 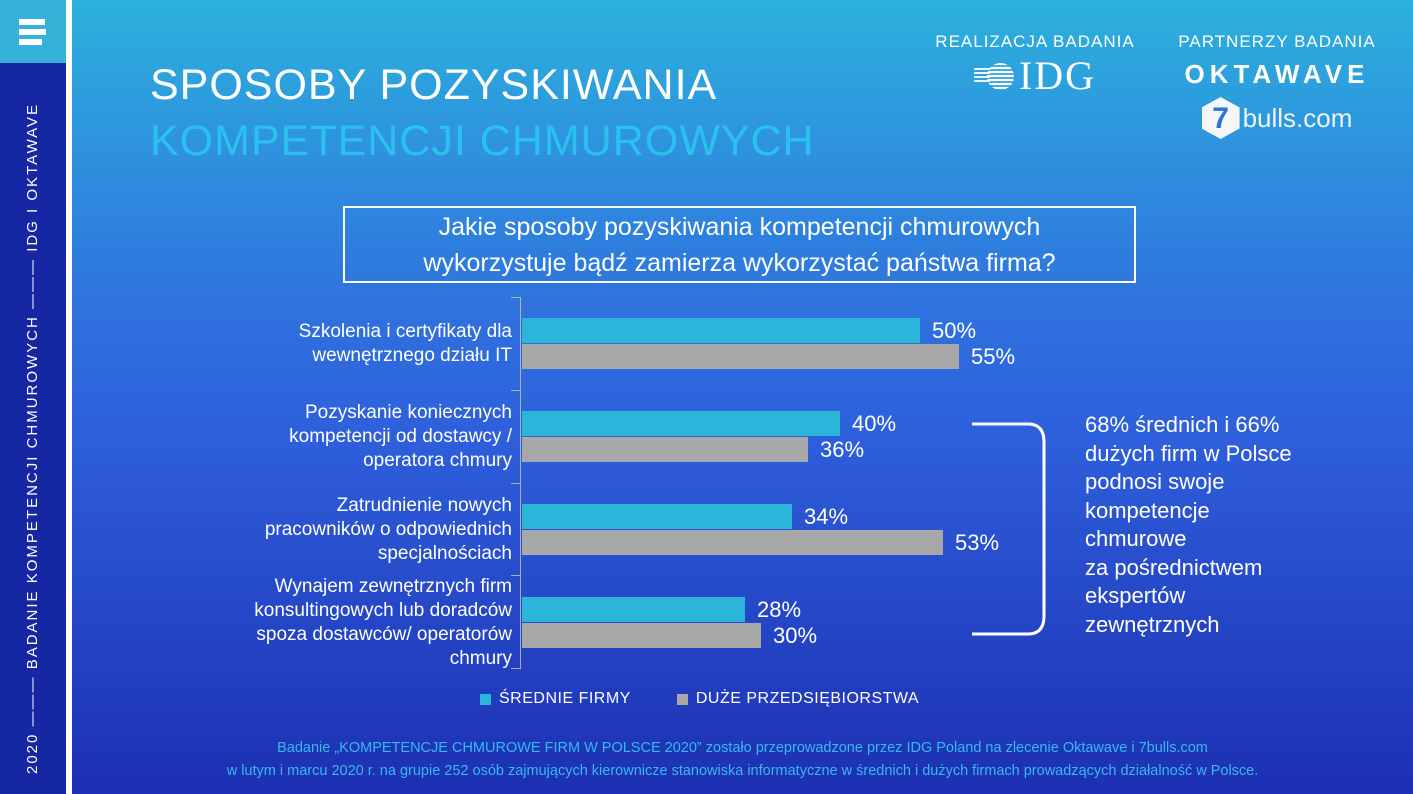 I want to click on legend-label: DUŻE PRZEDSIĘBIORSTWA, so click(x=807, y=698).